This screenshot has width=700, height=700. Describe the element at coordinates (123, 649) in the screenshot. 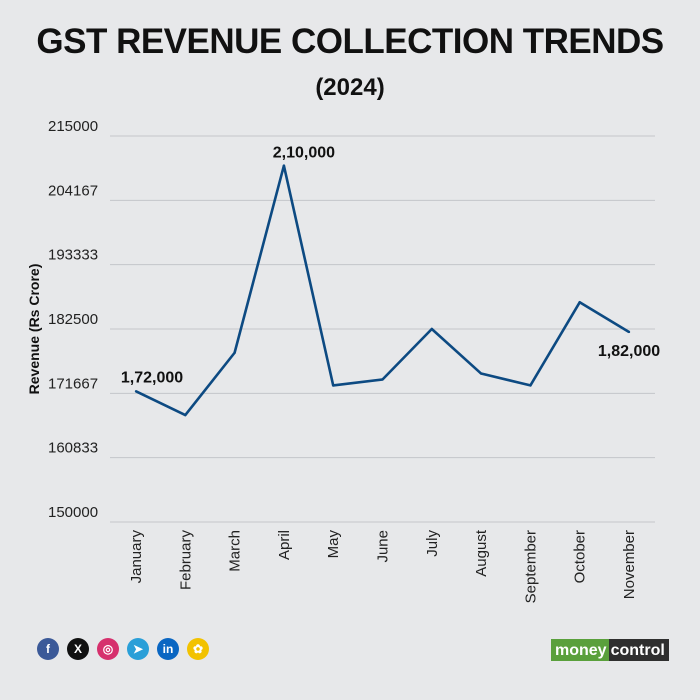

I see `social-icons: f X ◎ ➤ in ✿` at that location.